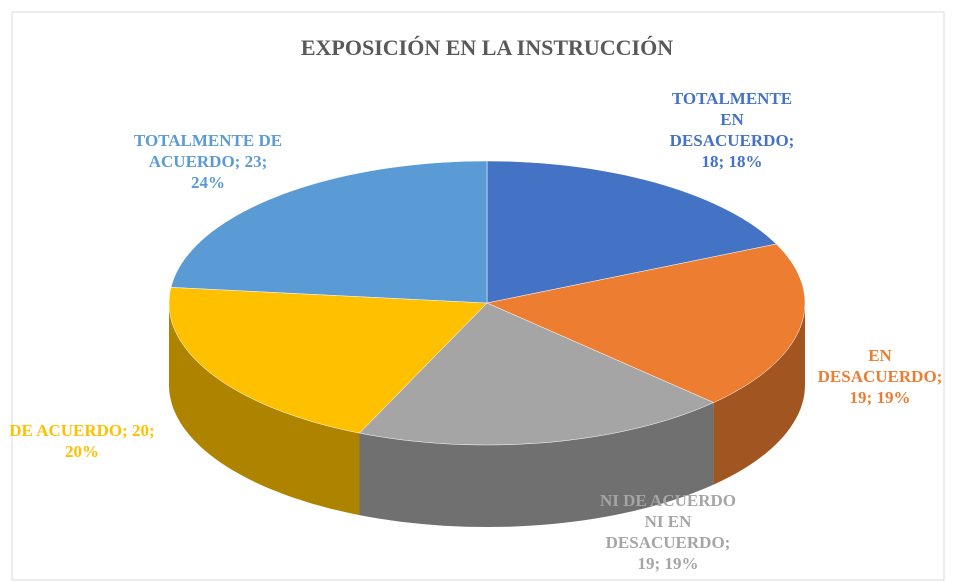 This screenshot has height=582, width=957. I want to click on data-label: DE ACUERDO; 20; 20%, so click(82, 441).